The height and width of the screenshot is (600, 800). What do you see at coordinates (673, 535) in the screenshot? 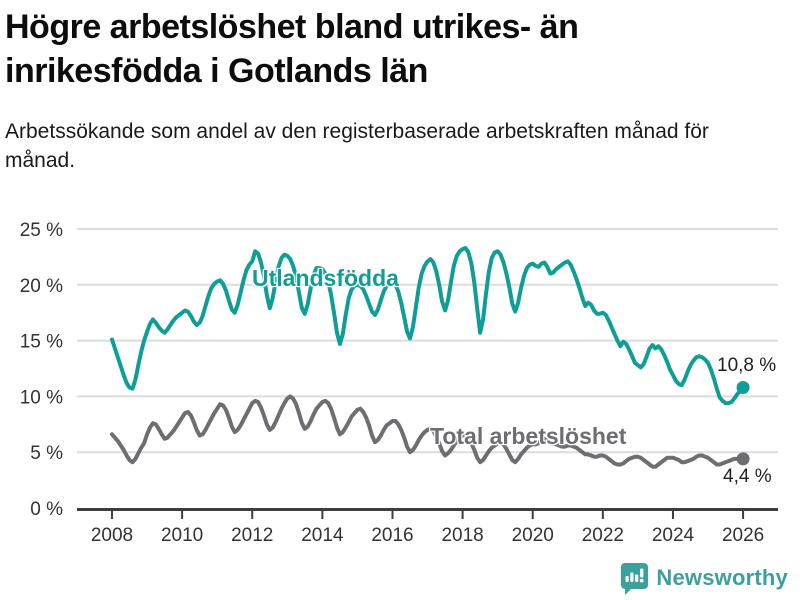
I see `x-tick-label: 2024` at bounding box center [673, 535].